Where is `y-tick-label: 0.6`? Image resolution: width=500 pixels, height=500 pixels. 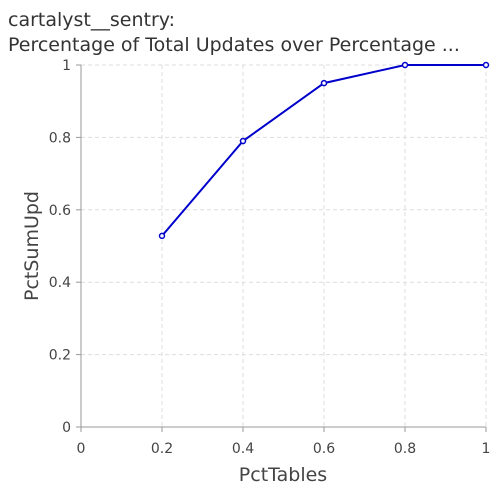
y-tick-label: 0.6 is located at coordinates (60, 211).